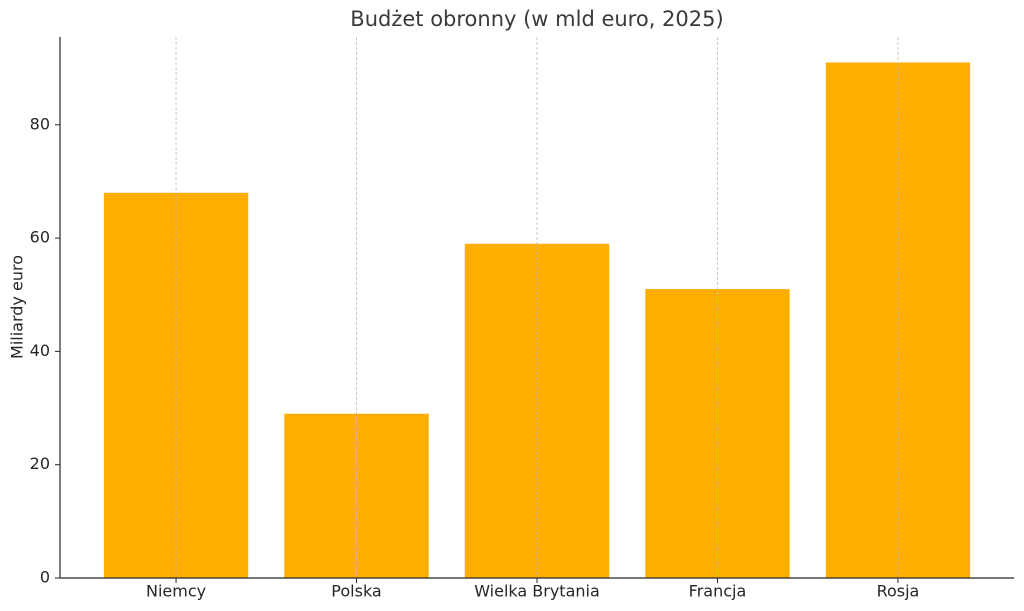 The image size is (1024, 611). Describe the element at coordinates (898, 591) in the screenshot. I see `x-tick-label: Rosja` at that location.